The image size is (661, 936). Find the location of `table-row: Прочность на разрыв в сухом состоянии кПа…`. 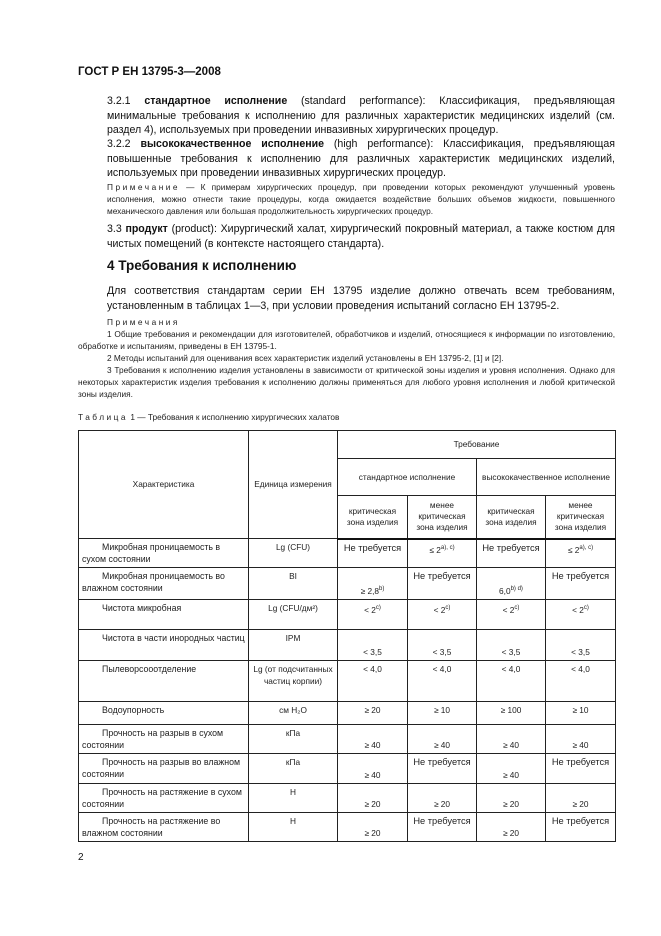

table-row: Прочность на разрыв в сухом состоянии кПа… is located at coordinates (347, 739).